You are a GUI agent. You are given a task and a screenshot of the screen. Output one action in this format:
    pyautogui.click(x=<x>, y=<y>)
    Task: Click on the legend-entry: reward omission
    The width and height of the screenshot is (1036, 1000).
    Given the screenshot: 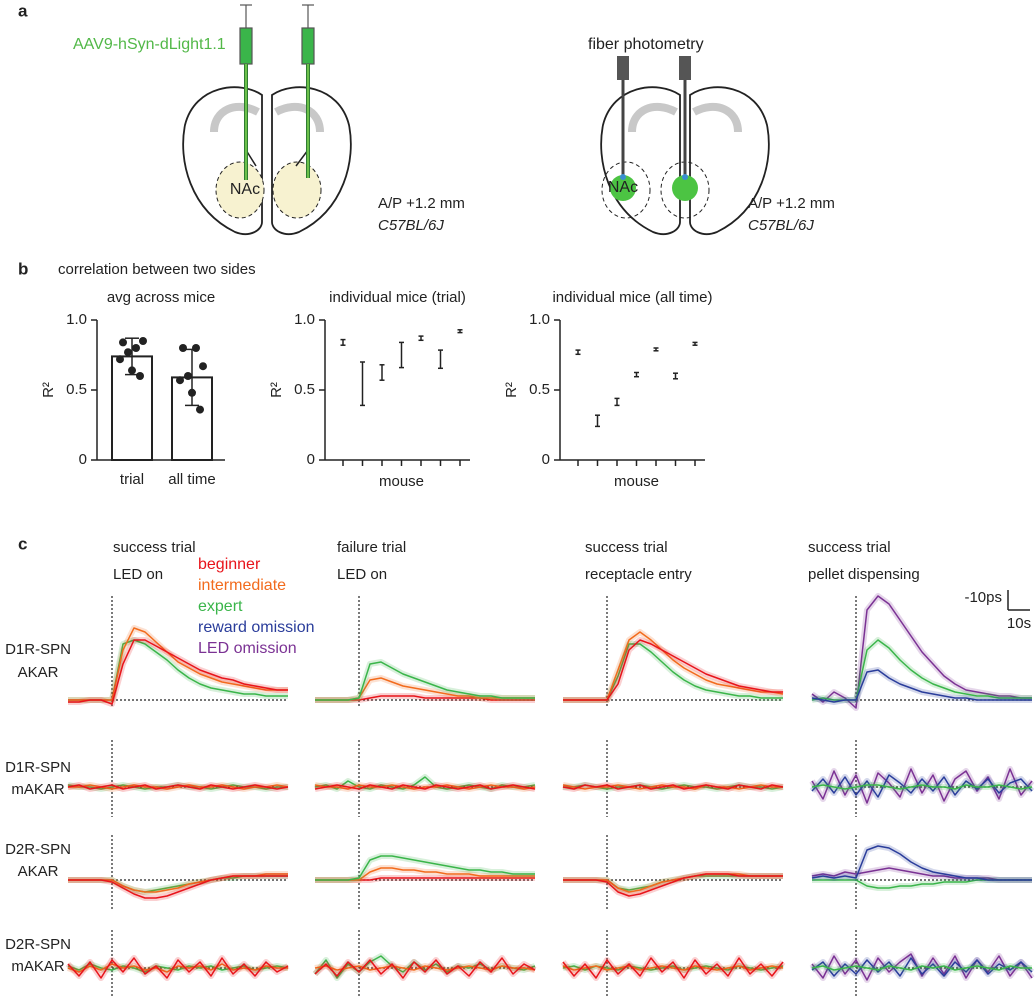 What is the action you would take?
    pyautogui.click(x=256, y=627)
    